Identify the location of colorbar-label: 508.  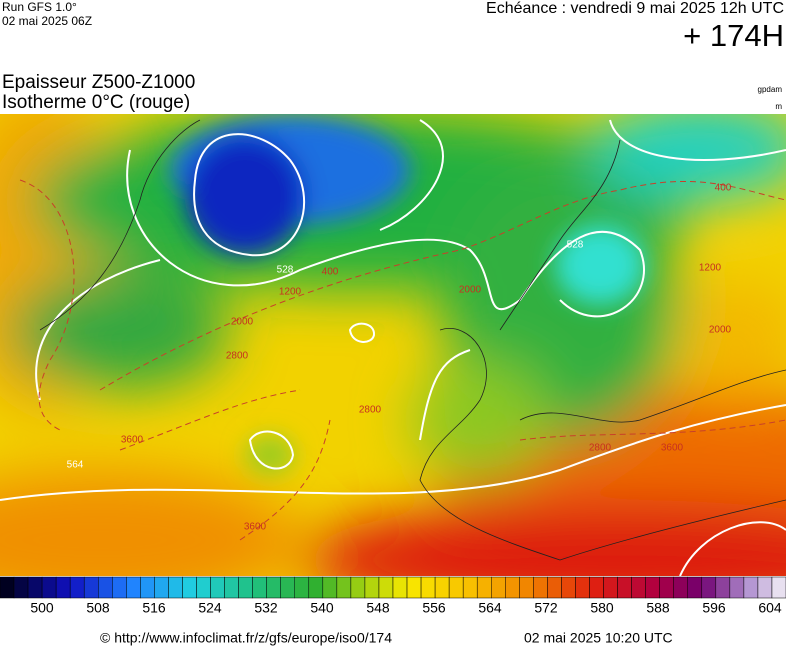
(98, 608).